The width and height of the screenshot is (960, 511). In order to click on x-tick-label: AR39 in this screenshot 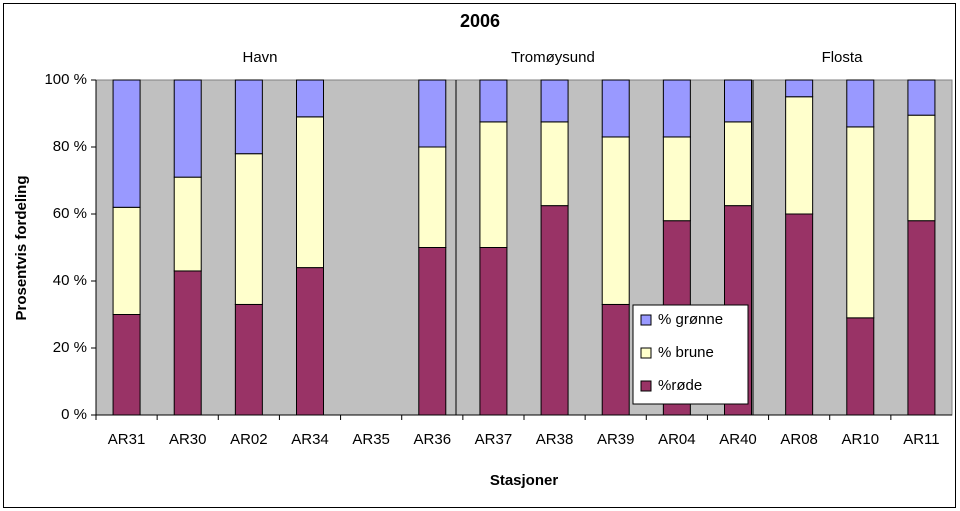, I will do `click(616, 439)`.